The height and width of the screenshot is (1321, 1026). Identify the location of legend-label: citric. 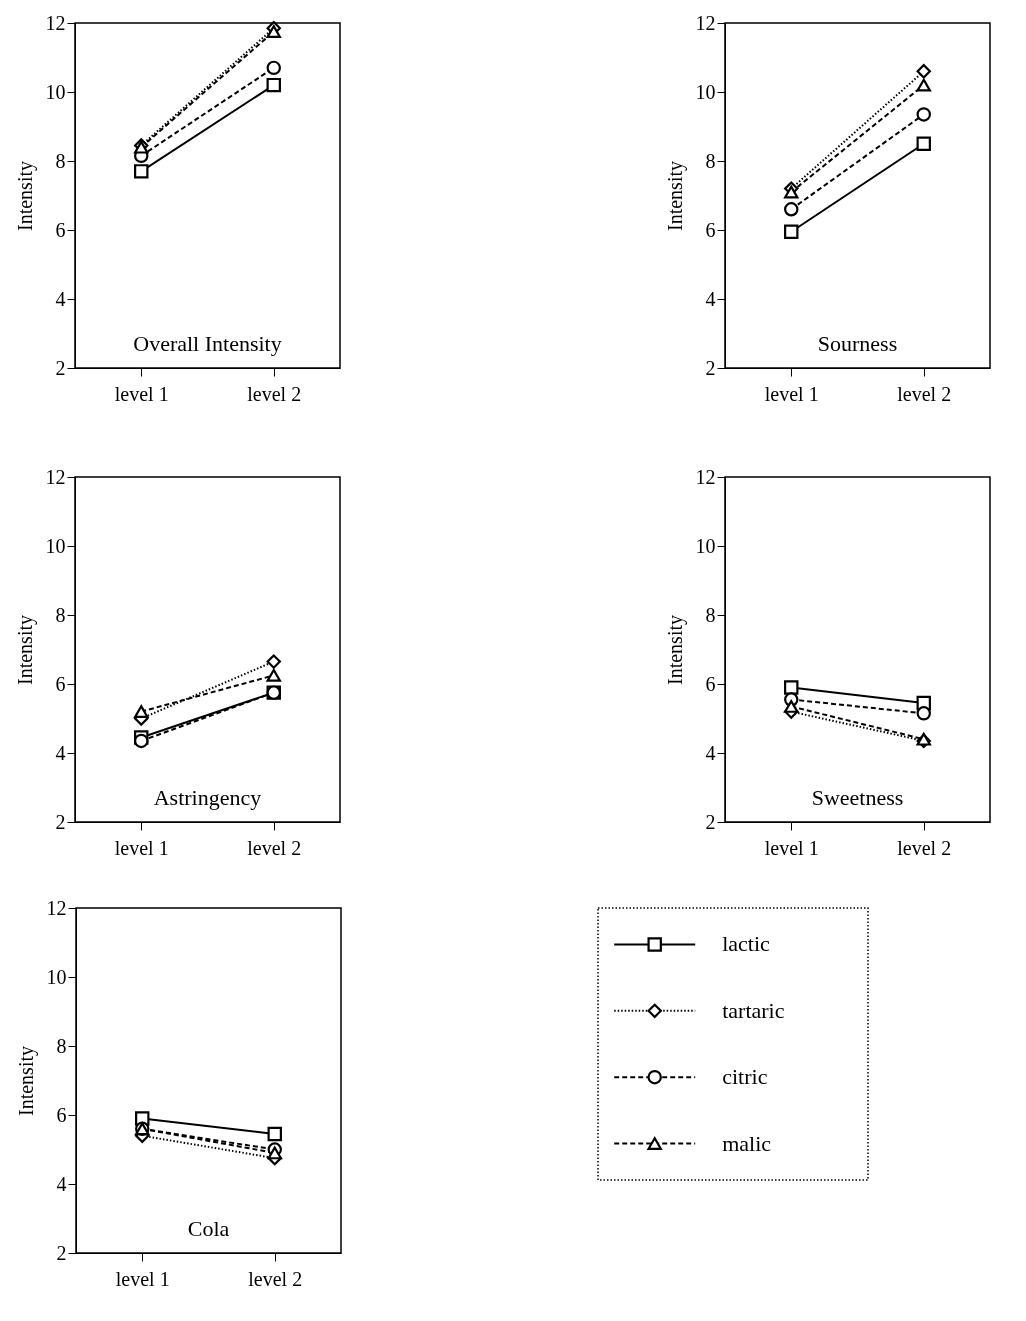
(745, 1077).